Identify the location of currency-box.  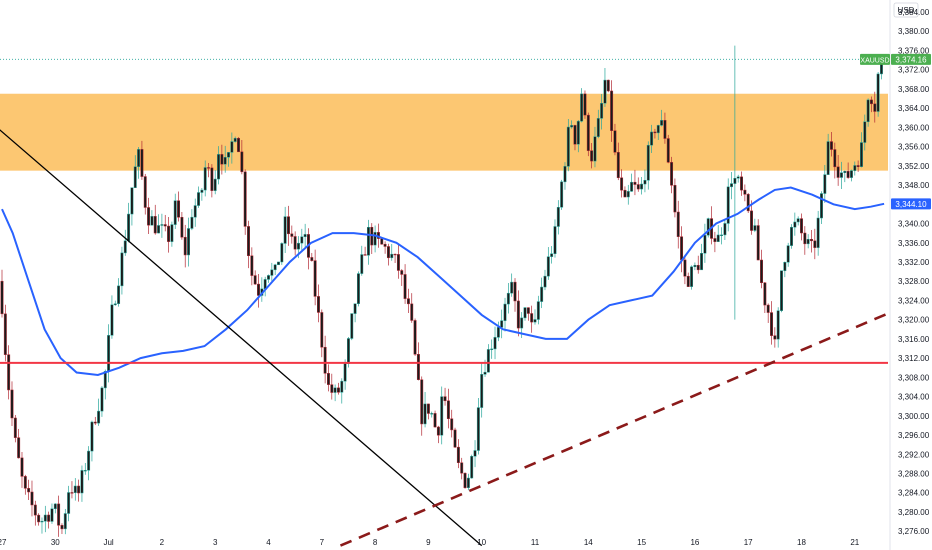
(906, 10).